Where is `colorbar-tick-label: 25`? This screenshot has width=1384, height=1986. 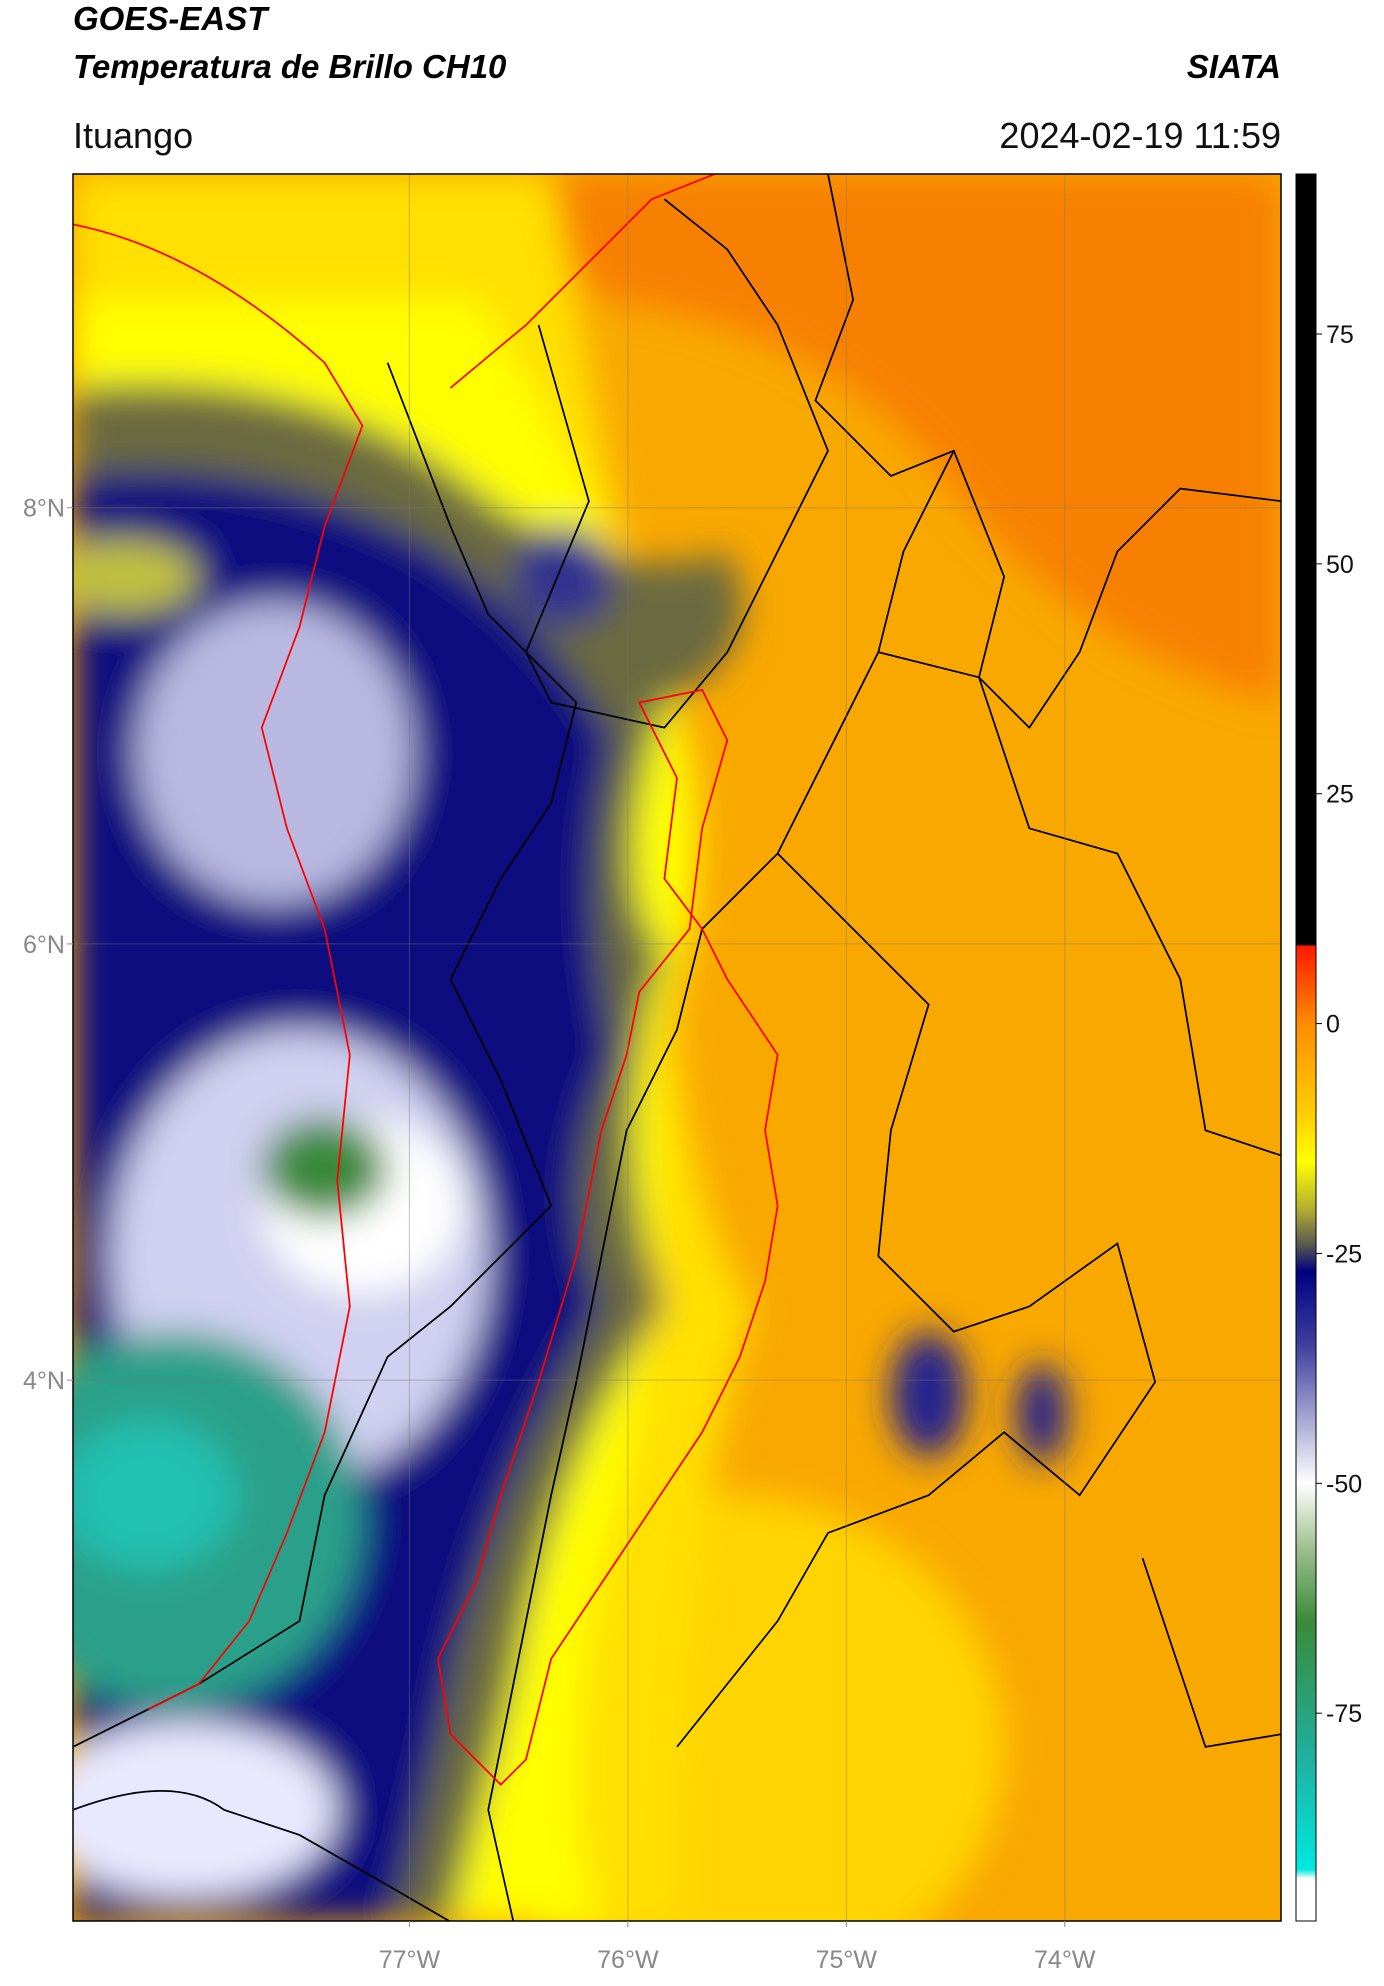 colorbar-tick-label: 25 is located at coordinates (1340, 795).